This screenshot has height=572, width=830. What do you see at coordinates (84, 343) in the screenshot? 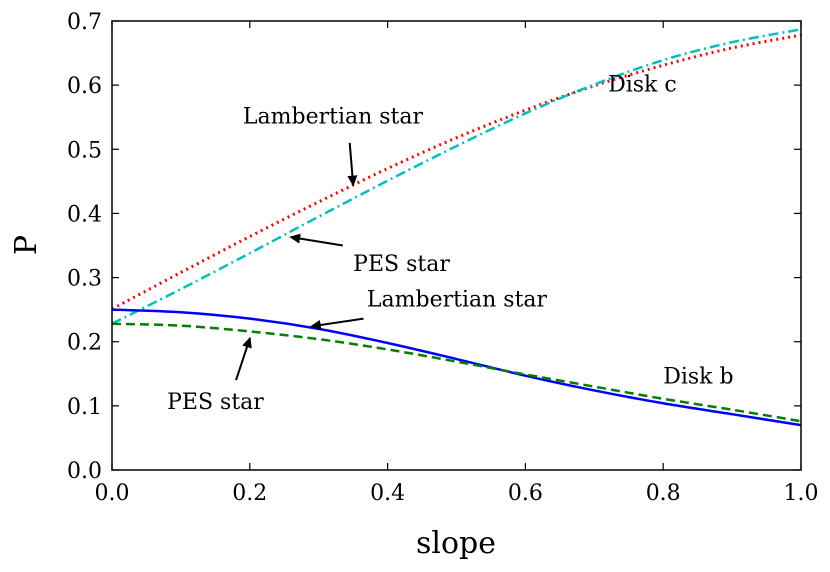
I see `y-tick-label: 0.2` at bounding box center [84, 343].